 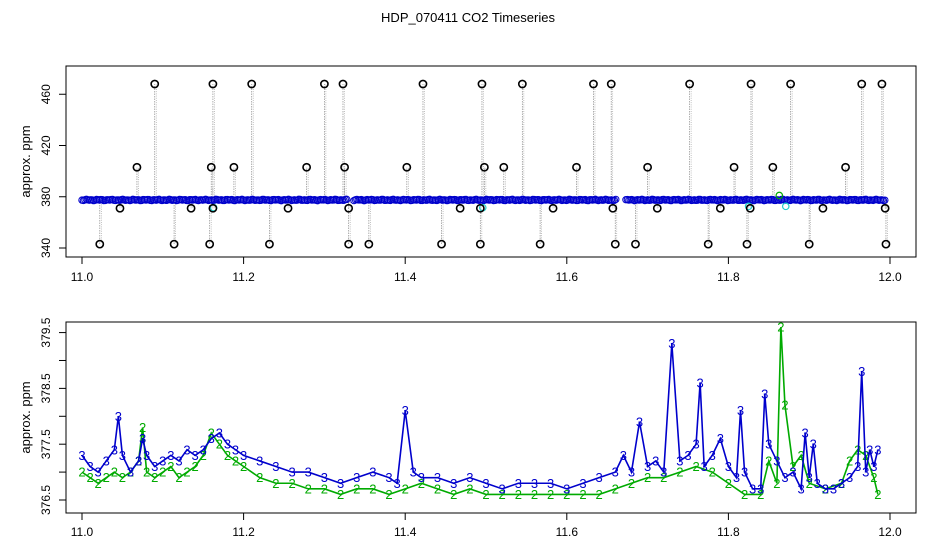 I want to click on filtered-x-tick-label: 11.6, so click(x=567, y=532).